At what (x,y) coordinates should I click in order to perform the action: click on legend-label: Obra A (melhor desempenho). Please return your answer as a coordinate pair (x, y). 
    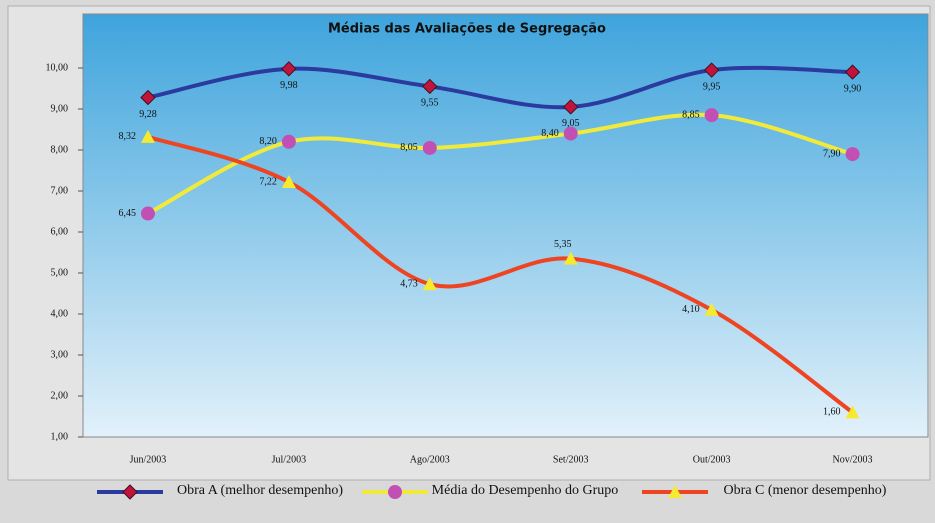
    Looking at the image, I should click on (259, 490).